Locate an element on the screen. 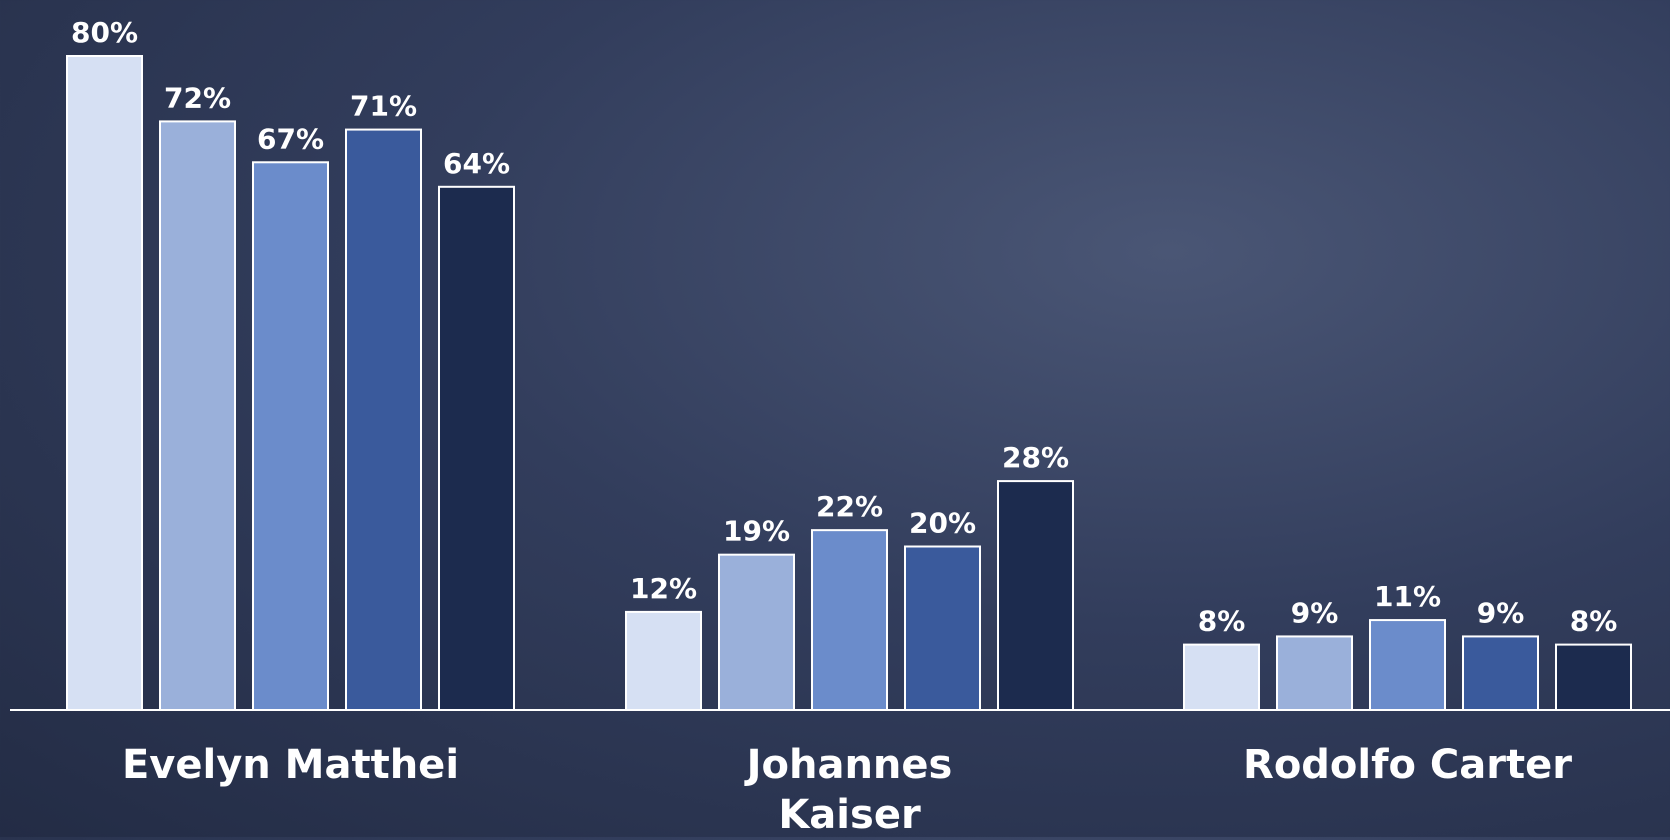  value-label: 12% is located at coordinates (663, 588).